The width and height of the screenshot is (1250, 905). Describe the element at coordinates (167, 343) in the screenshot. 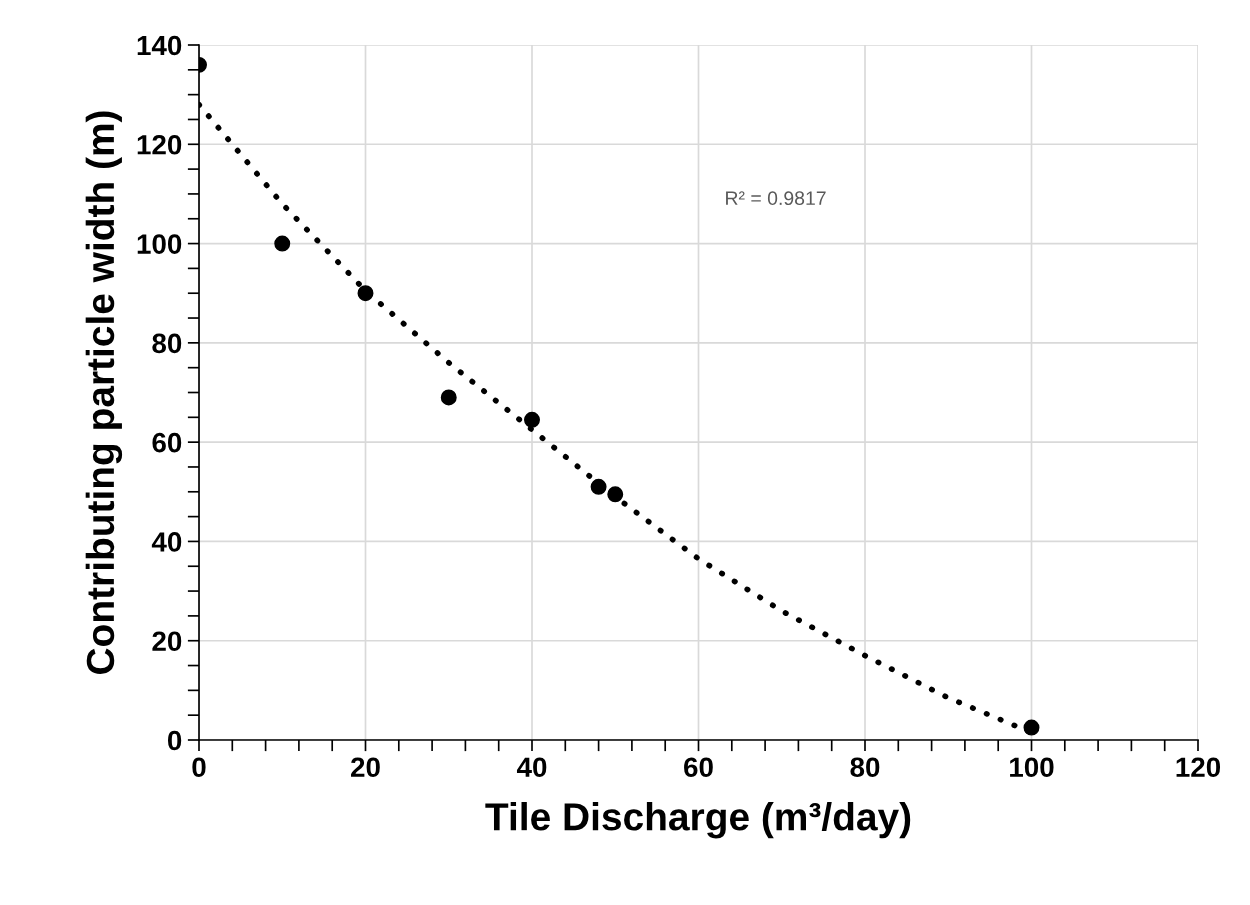

I see `y-tick-label: 80` at that location.